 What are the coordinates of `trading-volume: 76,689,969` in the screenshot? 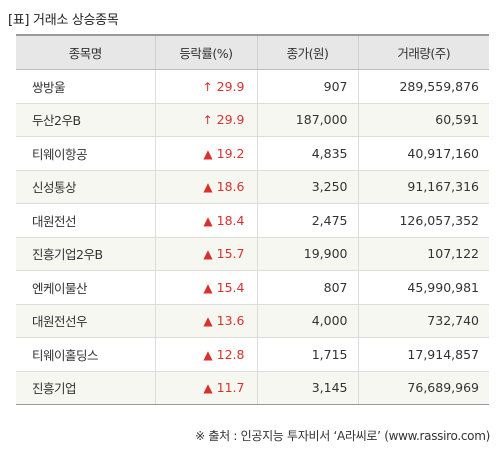 It's located at (423, 388).